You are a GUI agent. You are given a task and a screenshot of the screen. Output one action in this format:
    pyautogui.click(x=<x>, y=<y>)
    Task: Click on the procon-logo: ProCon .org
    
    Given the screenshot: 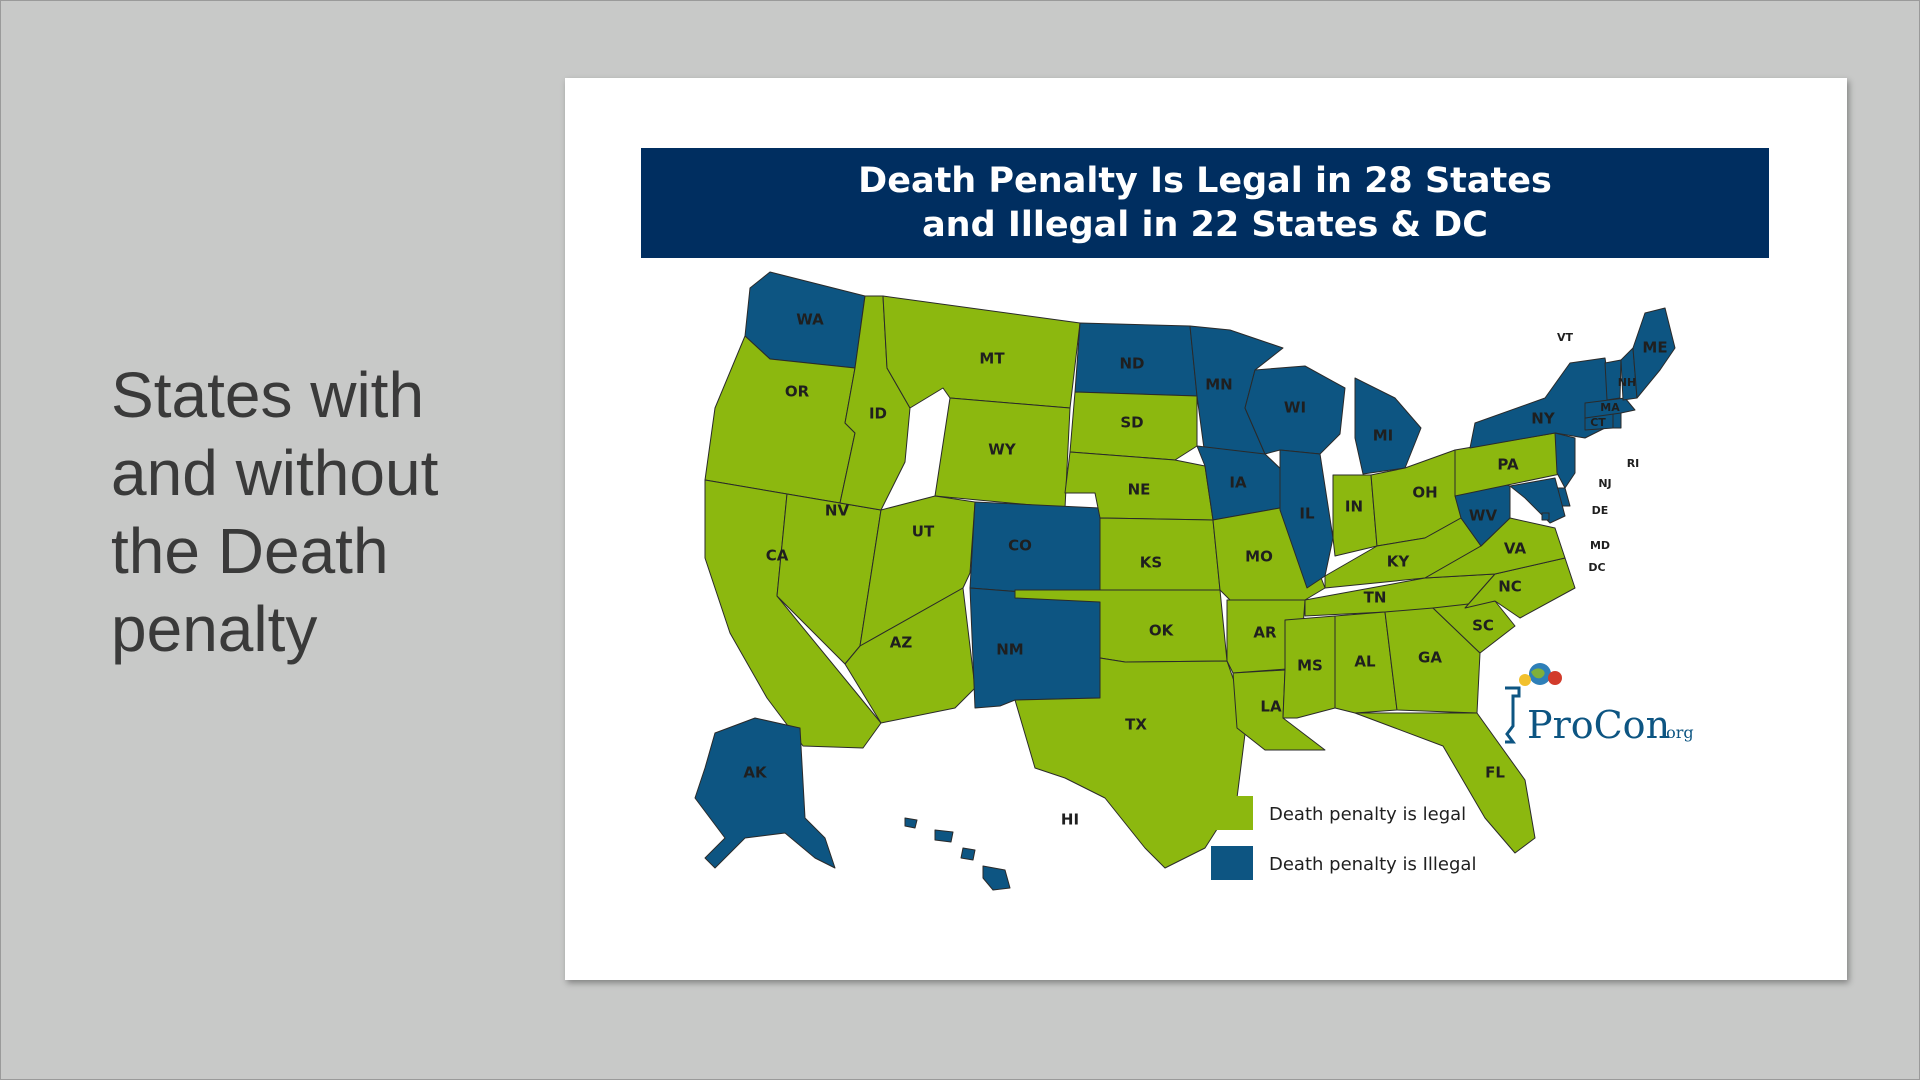 What is the action you would take?
    pyautogui.click(x=1599, y=705)
    